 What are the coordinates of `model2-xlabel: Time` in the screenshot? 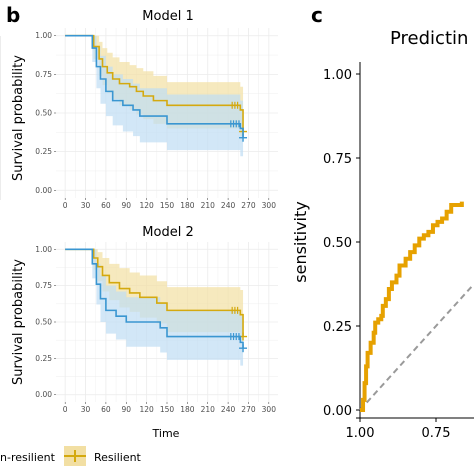 It's located at (166, 433).